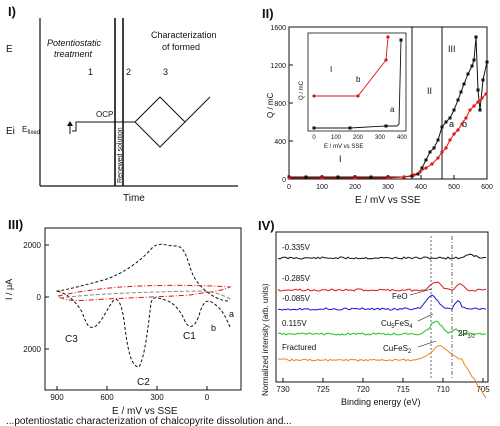 Image resolution: width=500 pixels, height=426 pixels. What do you see at coordinates (107, 397) in the screenshot?
I see `x-tick-label: 600` at bounding box center [107, 397].